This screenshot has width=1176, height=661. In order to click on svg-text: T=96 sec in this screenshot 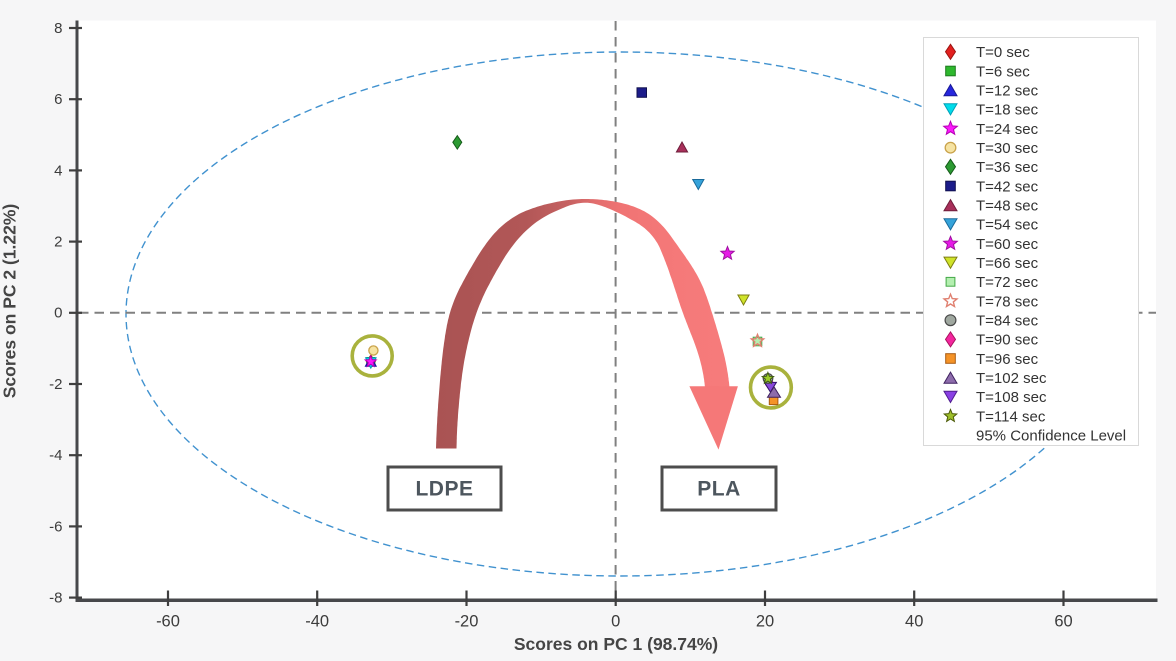, I will do `click(1007, 359)`.